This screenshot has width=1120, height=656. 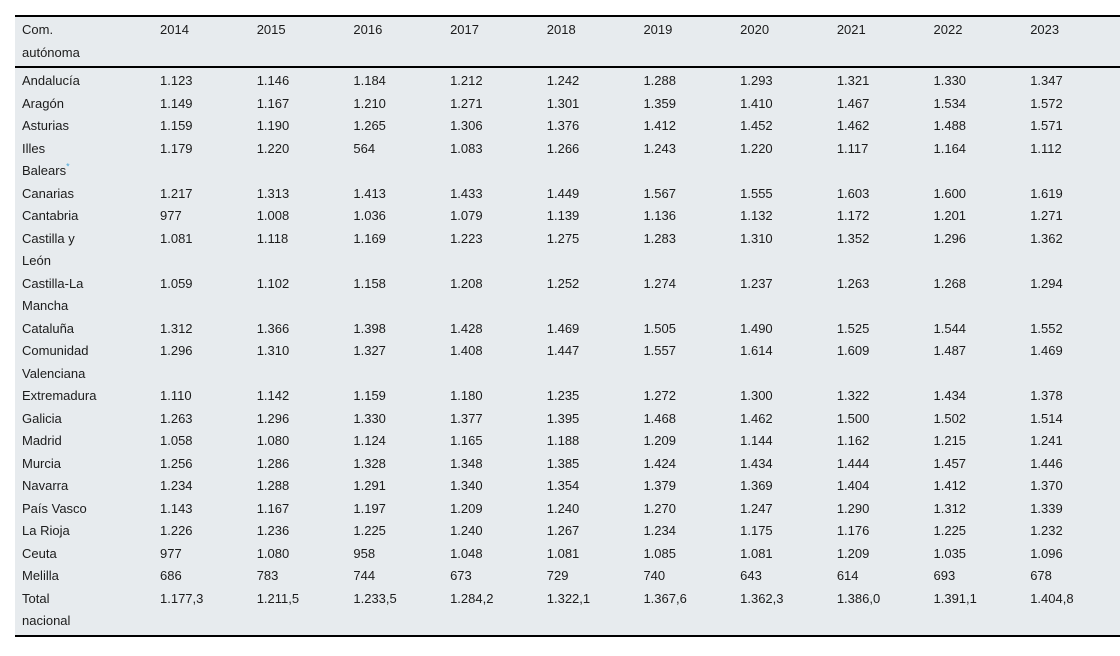 I want to click on value-cell: 1.266, so click(x=563, y=148).